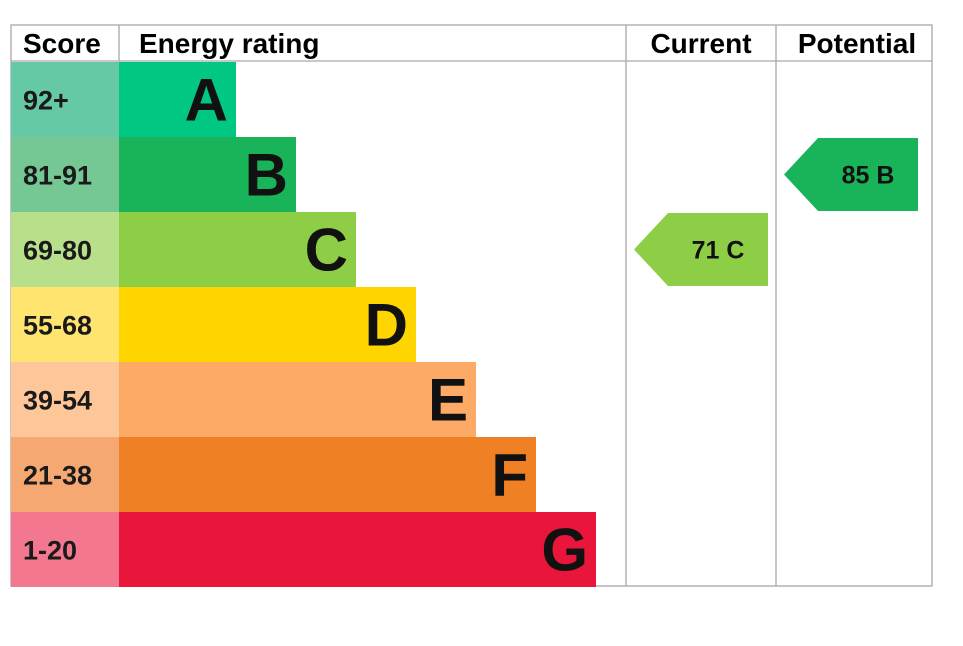  What do you see at coordinates (868, 176) in the screenshot?
I see `potential-rating-arrow-label: 85 B` at bounding box center [868, 176].